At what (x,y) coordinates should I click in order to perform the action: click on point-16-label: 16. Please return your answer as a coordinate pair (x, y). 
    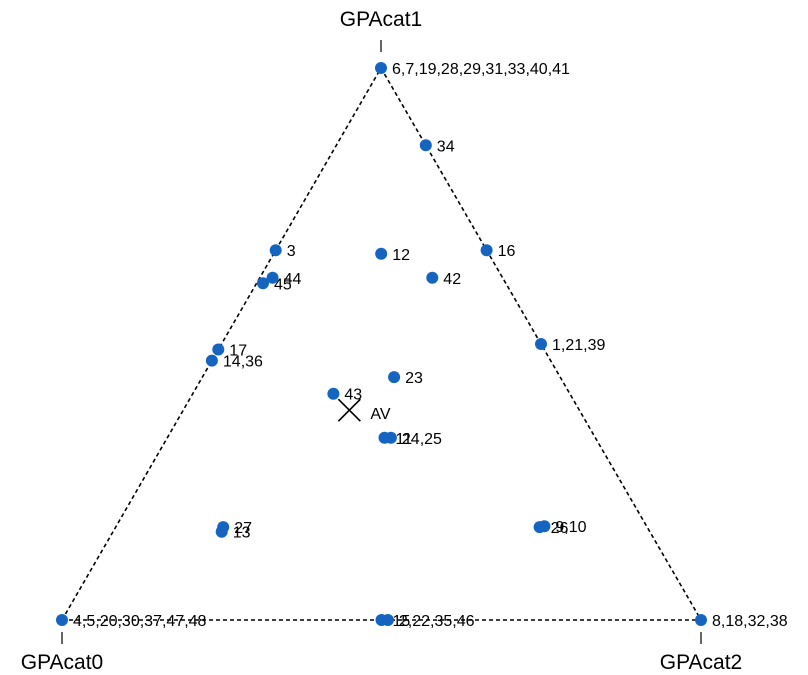
    Looking at the image, I should click on (507, 251).